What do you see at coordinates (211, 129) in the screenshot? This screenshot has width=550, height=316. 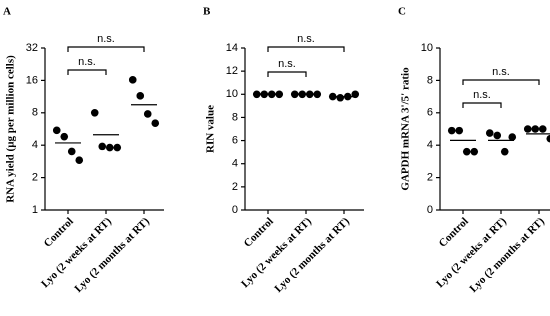 I see `y-axis-label: RIN value` at bounding box center [211, 129].